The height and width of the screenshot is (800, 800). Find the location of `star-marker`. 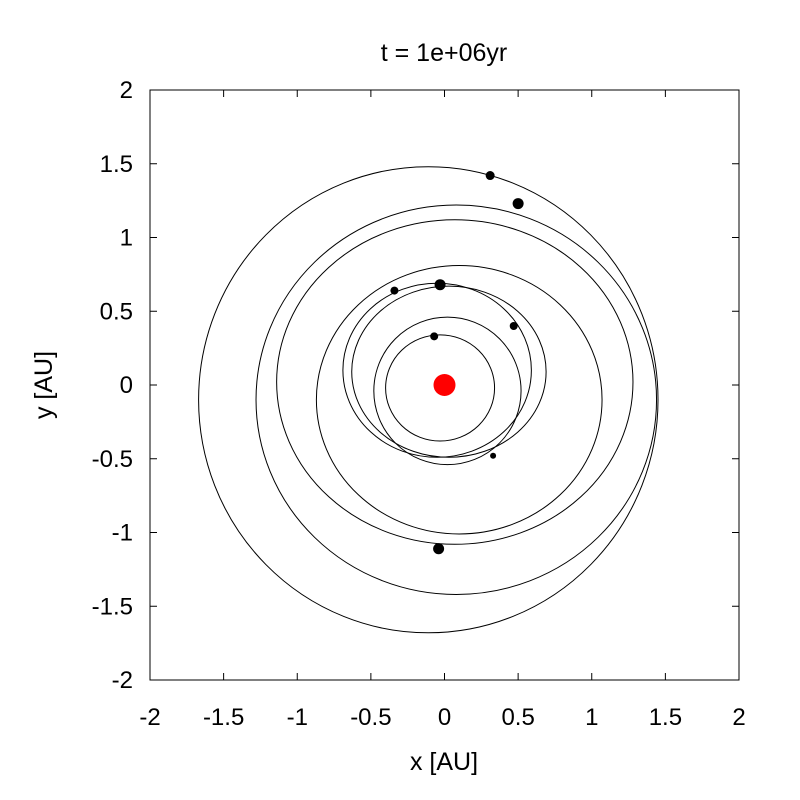

star-marker is located at coordinates (444, 385).